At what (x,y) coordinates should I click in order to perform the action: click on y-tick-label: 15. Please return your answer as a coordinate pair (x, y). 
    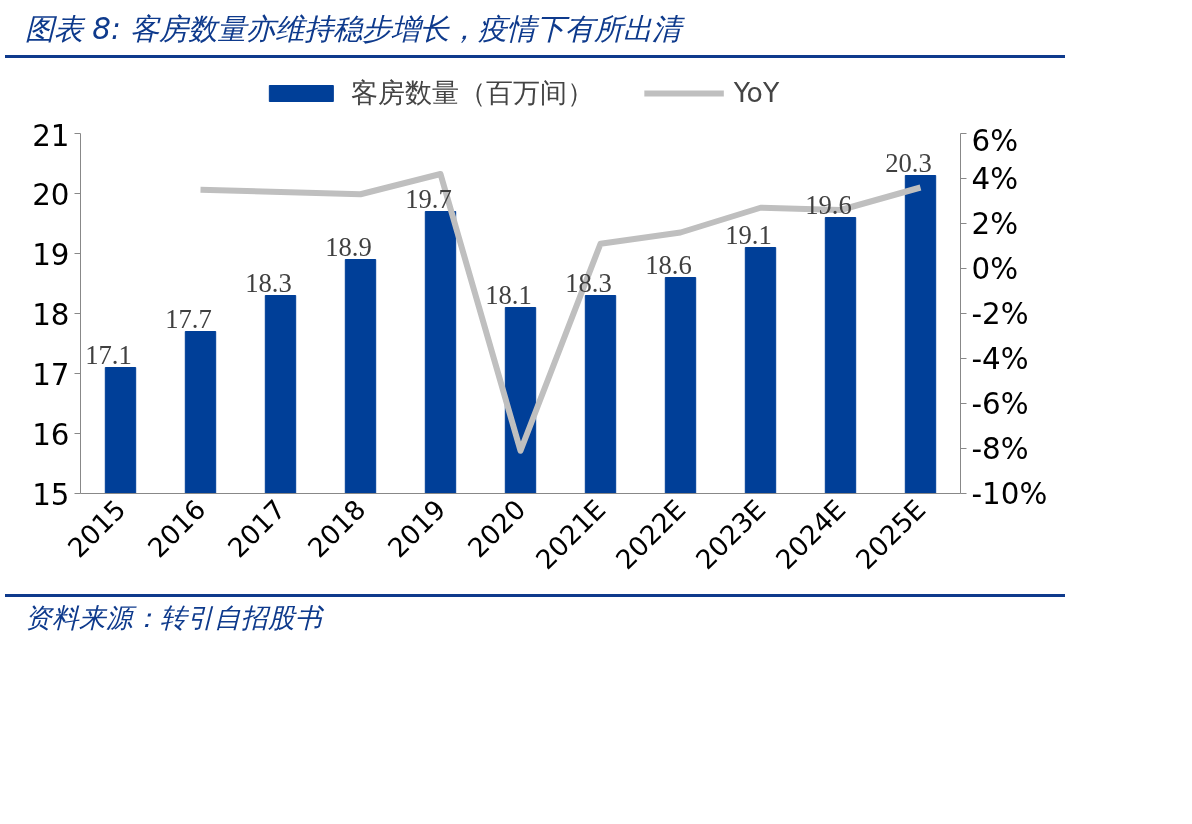
    Looking at the image, I should click on (51, 494).